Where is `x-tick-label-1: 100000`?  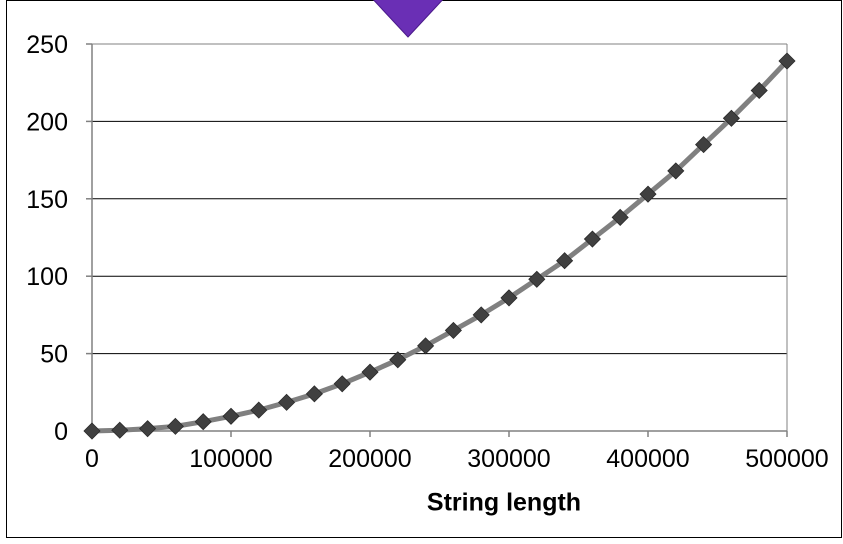 x-tick-label-1: 100000 is located at coordinates (230, 459).